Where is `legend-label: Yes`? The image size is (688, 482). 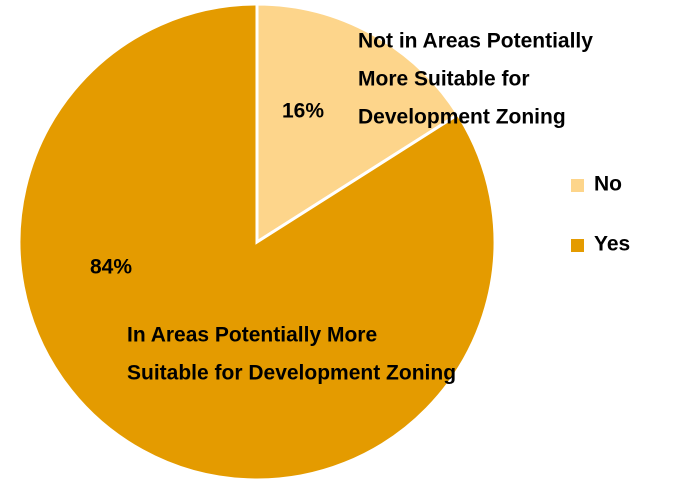 legend-label: Yes is located at coordinates (612, 244).